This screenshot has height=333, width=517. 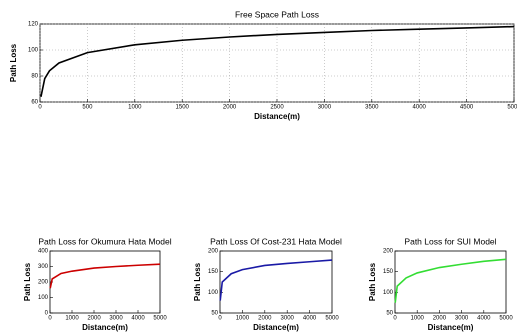 I want to click on y-tick-label: 60, so click(x=34, y=103).